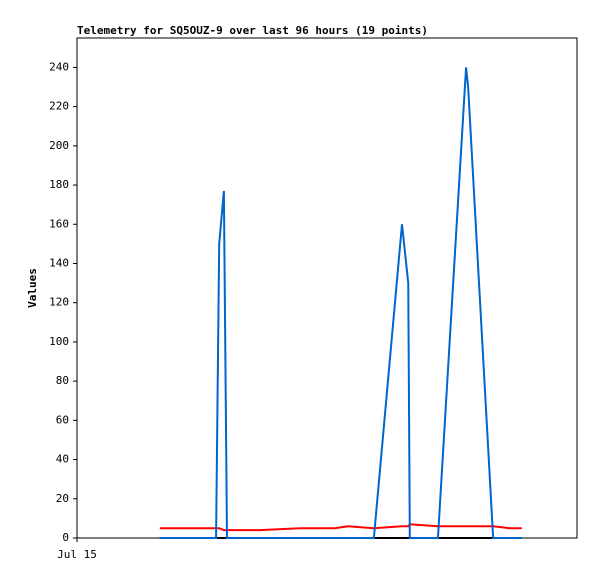 This screenshot has height=583, width=597. What do you see at coordinates (62, 459) in the screenshot?
I see `y-tick-label: 40` at bounding box center [62, 459].